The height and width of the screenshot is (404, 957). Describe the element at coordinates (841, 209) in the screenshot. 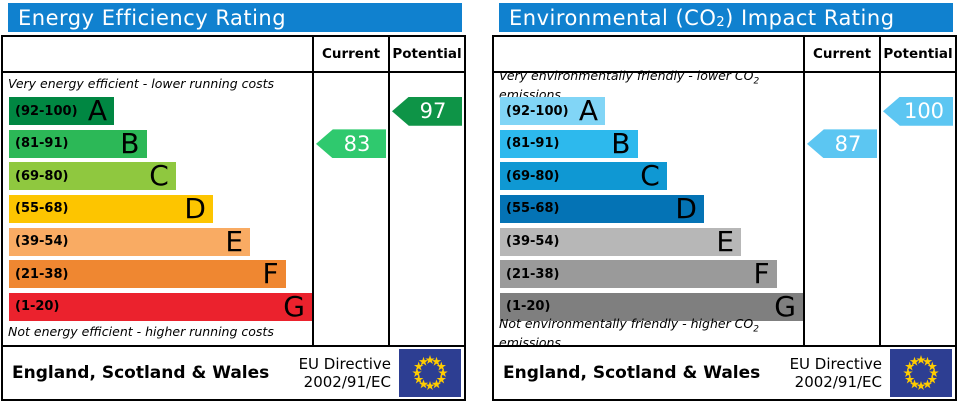

I see `current-value-column: 87` at that location.